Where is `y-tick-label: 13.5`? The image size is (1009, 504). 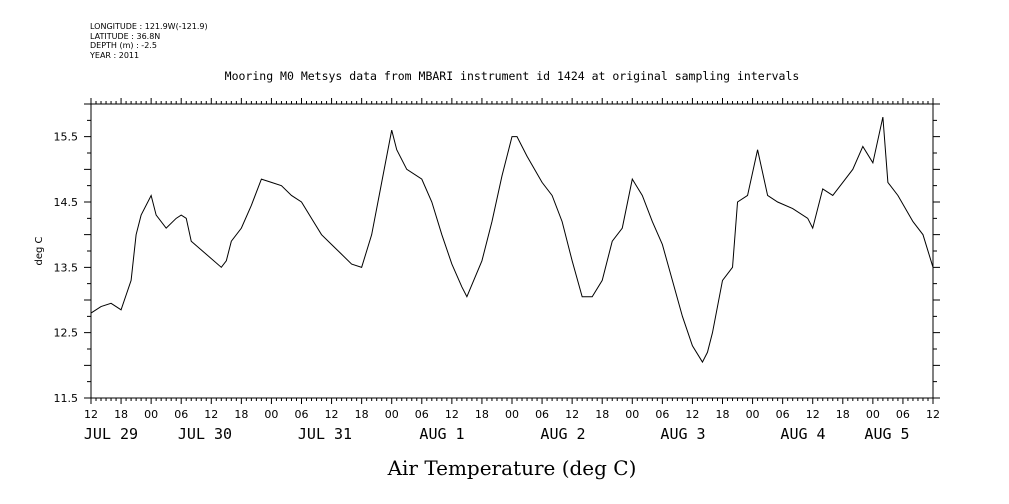 y-tick-label: 13.5 is located at coordinates (66, 267).